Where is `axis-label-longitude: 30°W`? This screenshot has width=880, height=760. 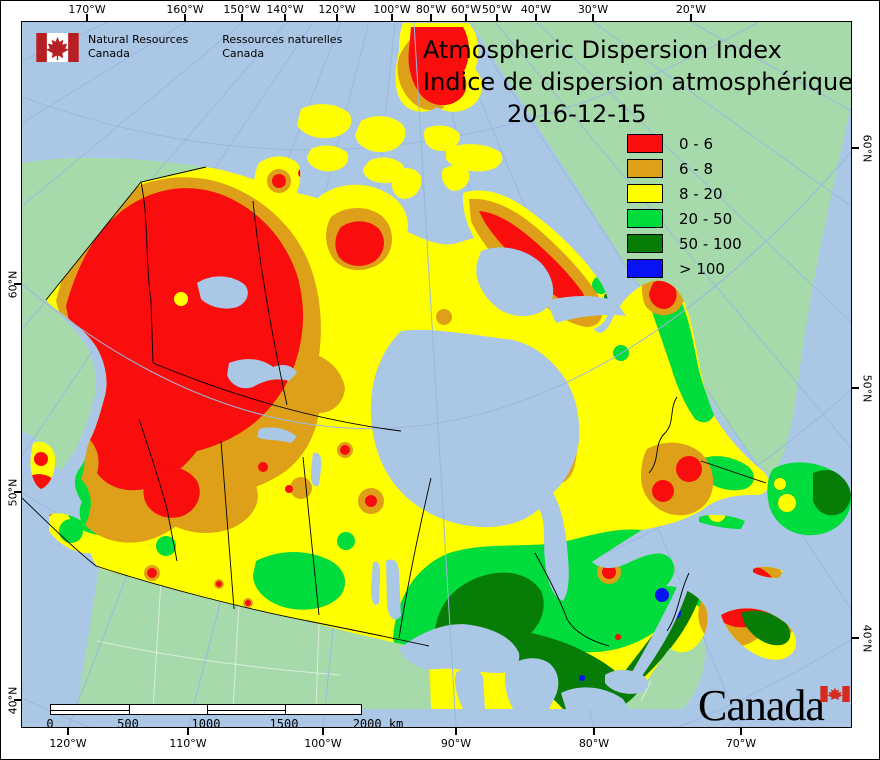 axis-label-longitude: 30°W is located at coordinates (593, 9).